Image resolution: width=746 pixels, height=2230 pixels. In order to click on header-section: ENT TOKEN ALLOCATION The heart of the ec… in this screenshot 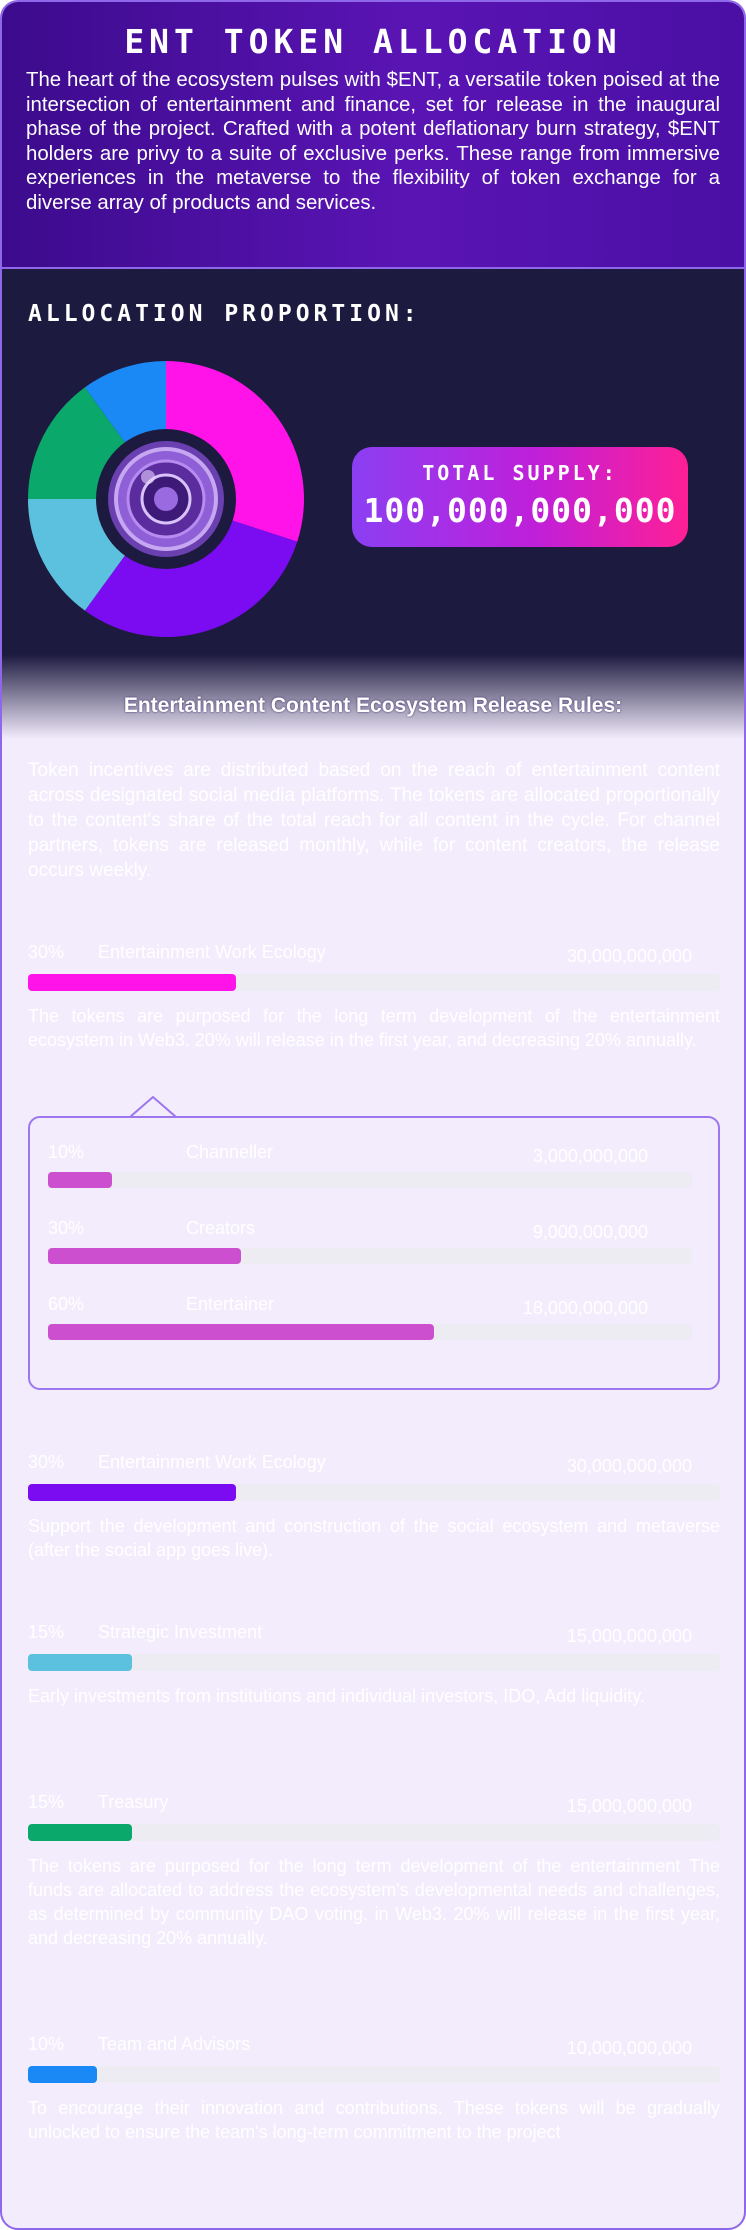, I will do `click(373, 135)`.